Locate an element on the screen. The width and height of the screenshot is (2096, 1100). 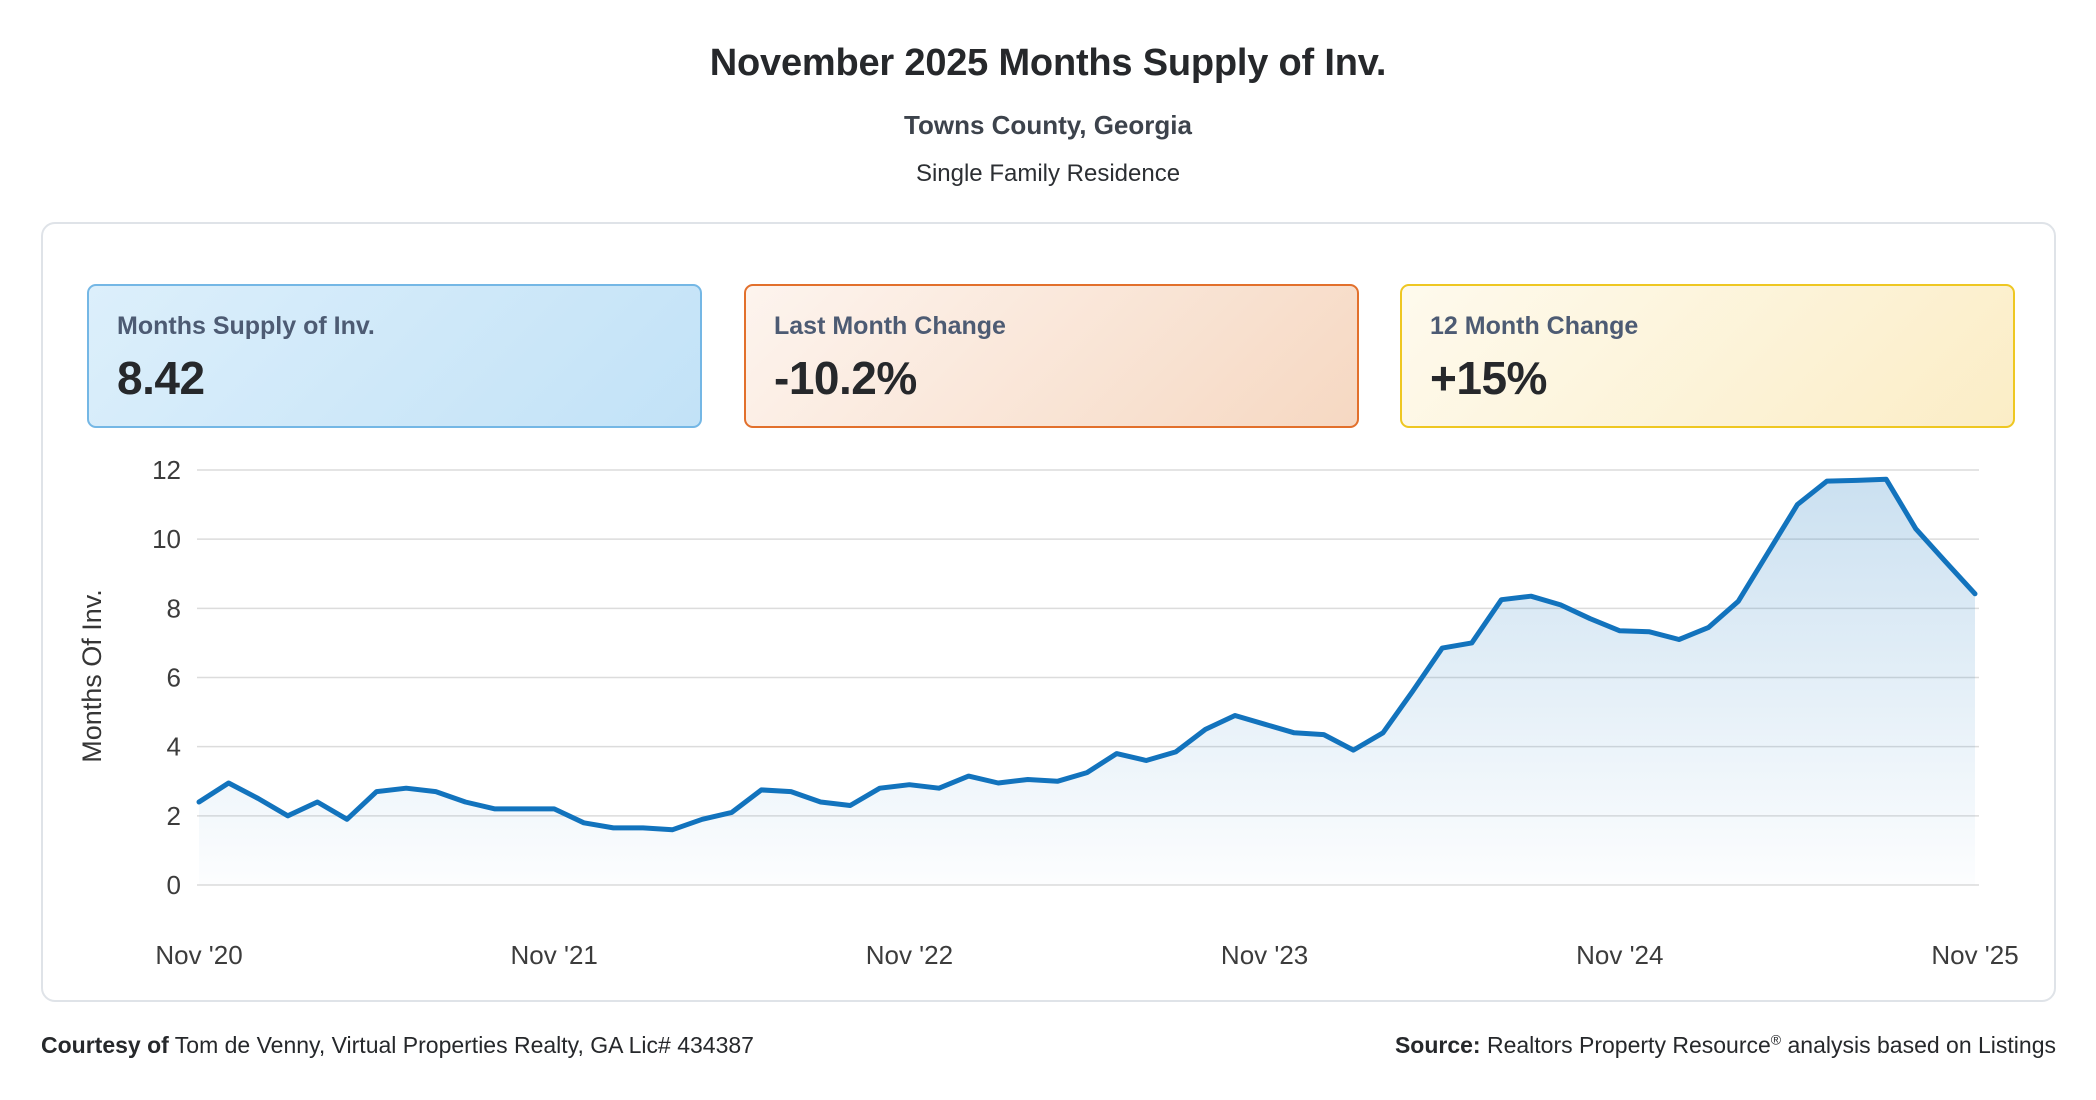
property-type-label: Single Family Residence is located at coordinates (1048, 173).